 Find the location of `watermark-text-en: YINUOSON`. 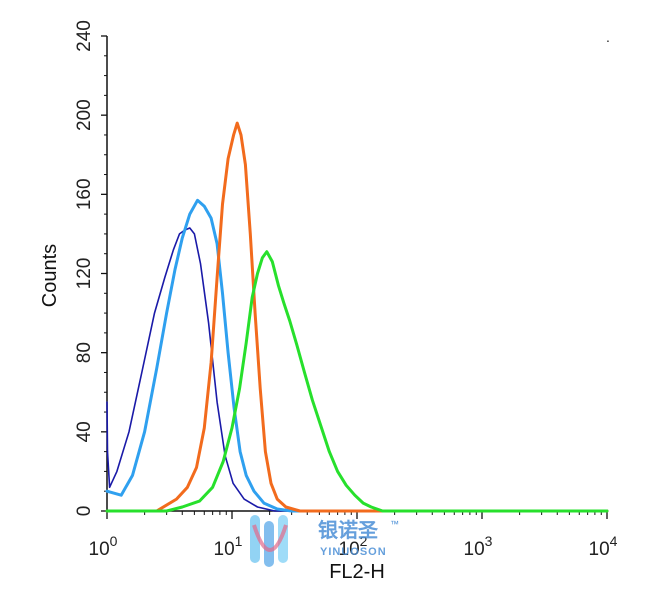

watermark-text-en: YINUOSON is located at coordinates (353, 552).